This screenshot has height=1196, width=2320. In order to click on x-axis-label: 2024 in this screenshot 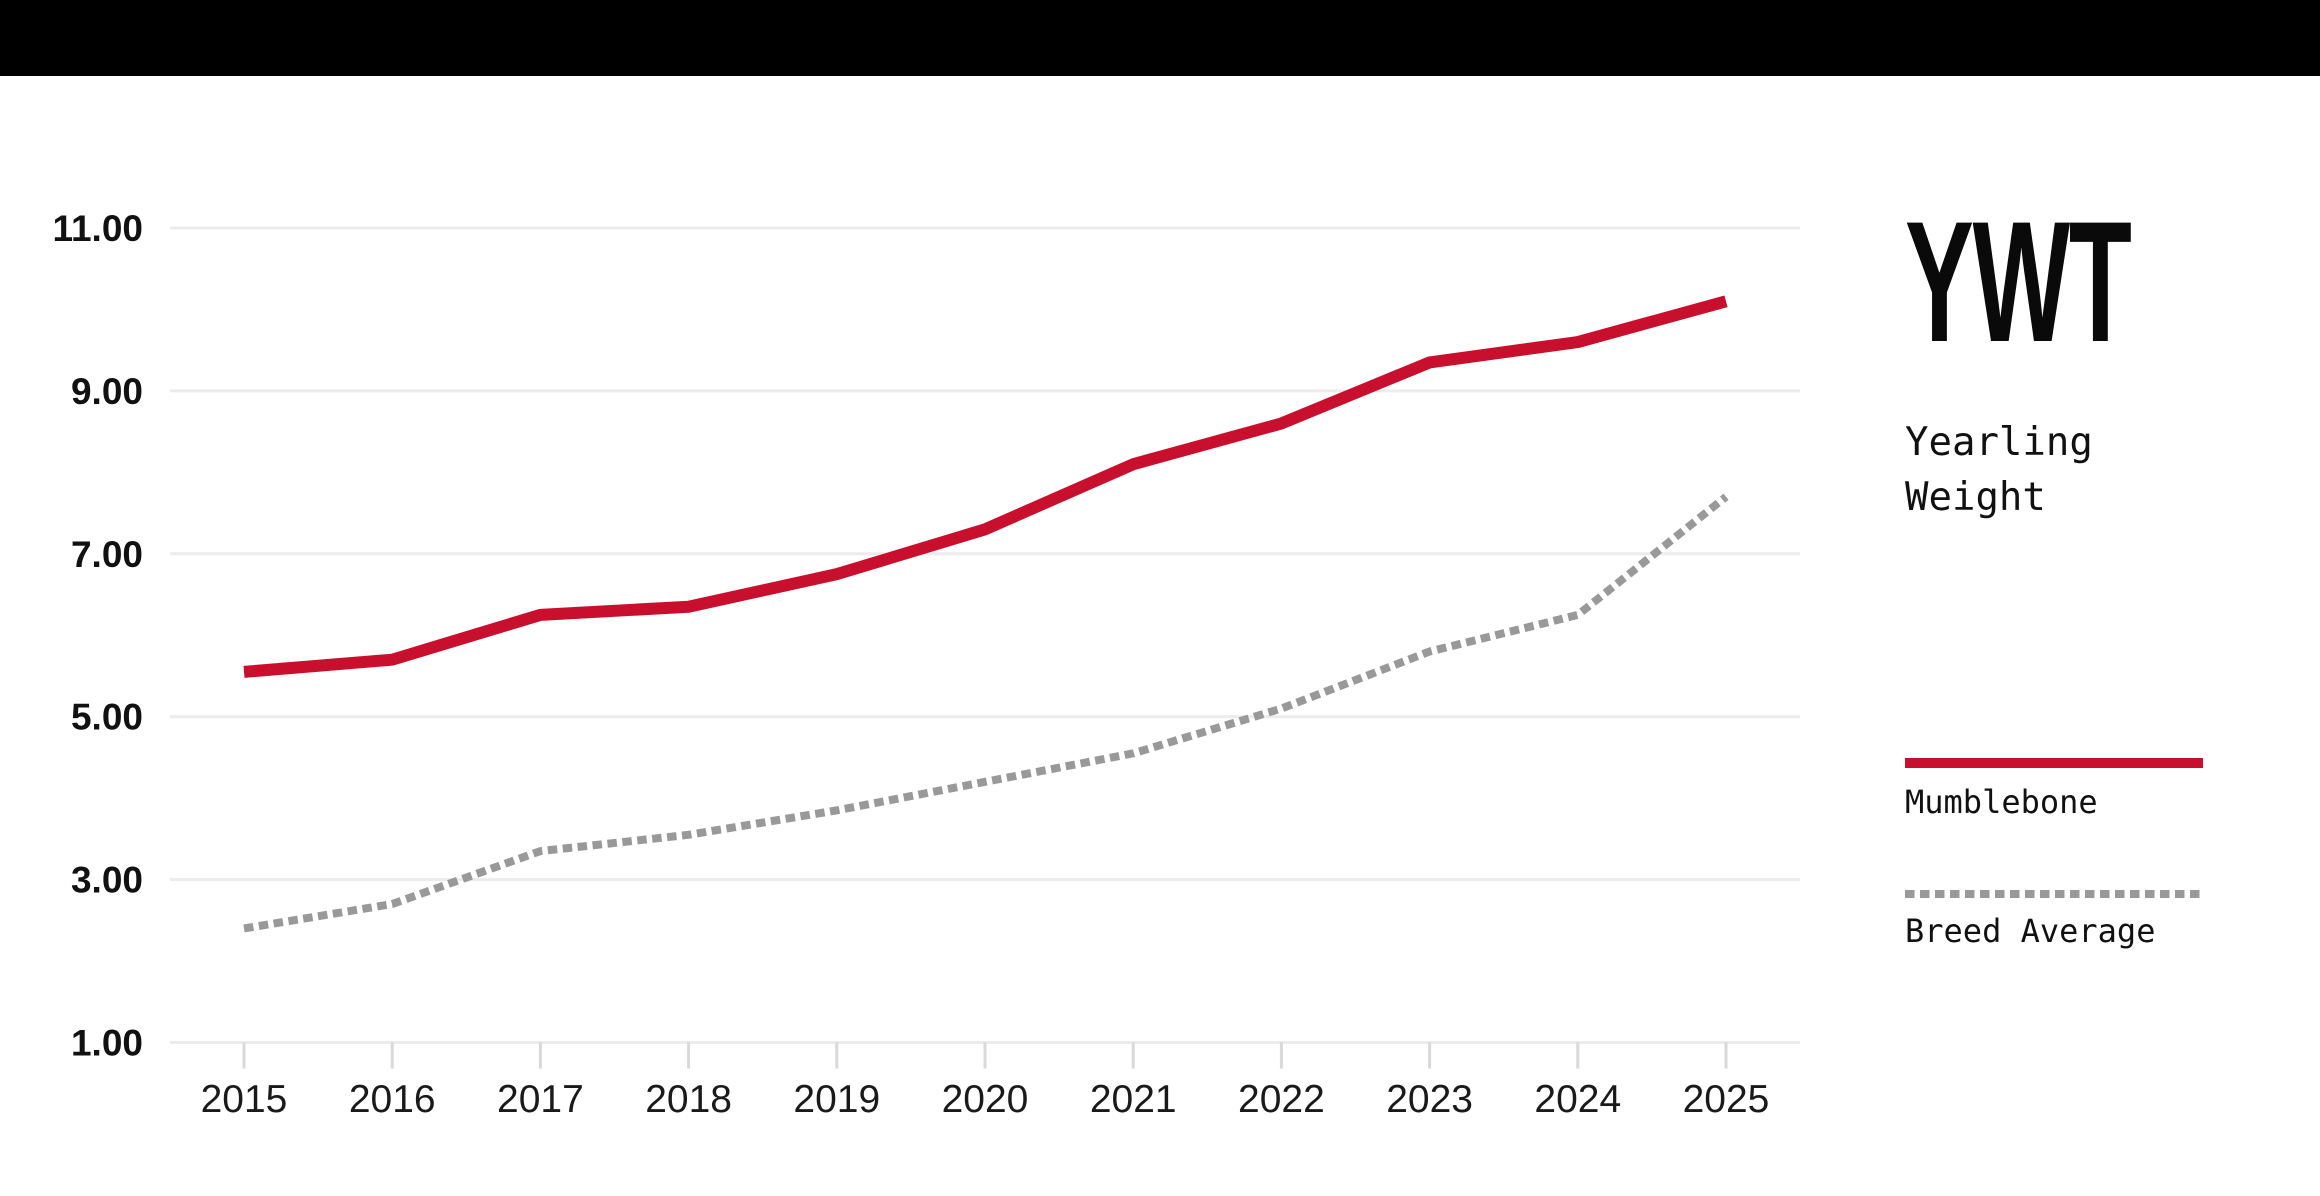, I will do `click(1577, 1099)`.